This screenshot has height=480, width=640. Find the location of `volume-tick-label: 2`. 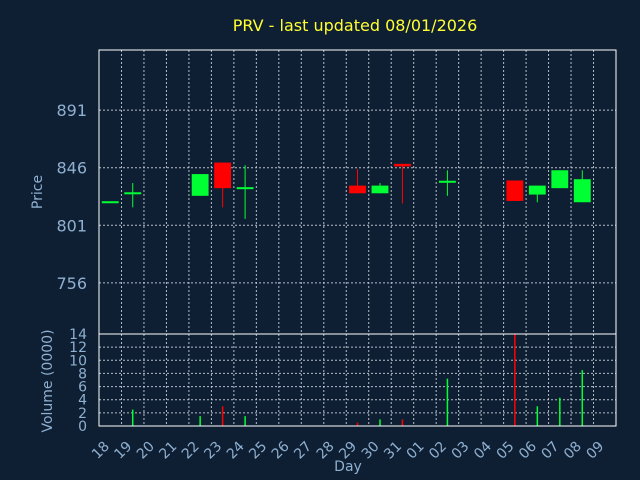

volume-tick-label: 2 is located at coordinates (82, 414).